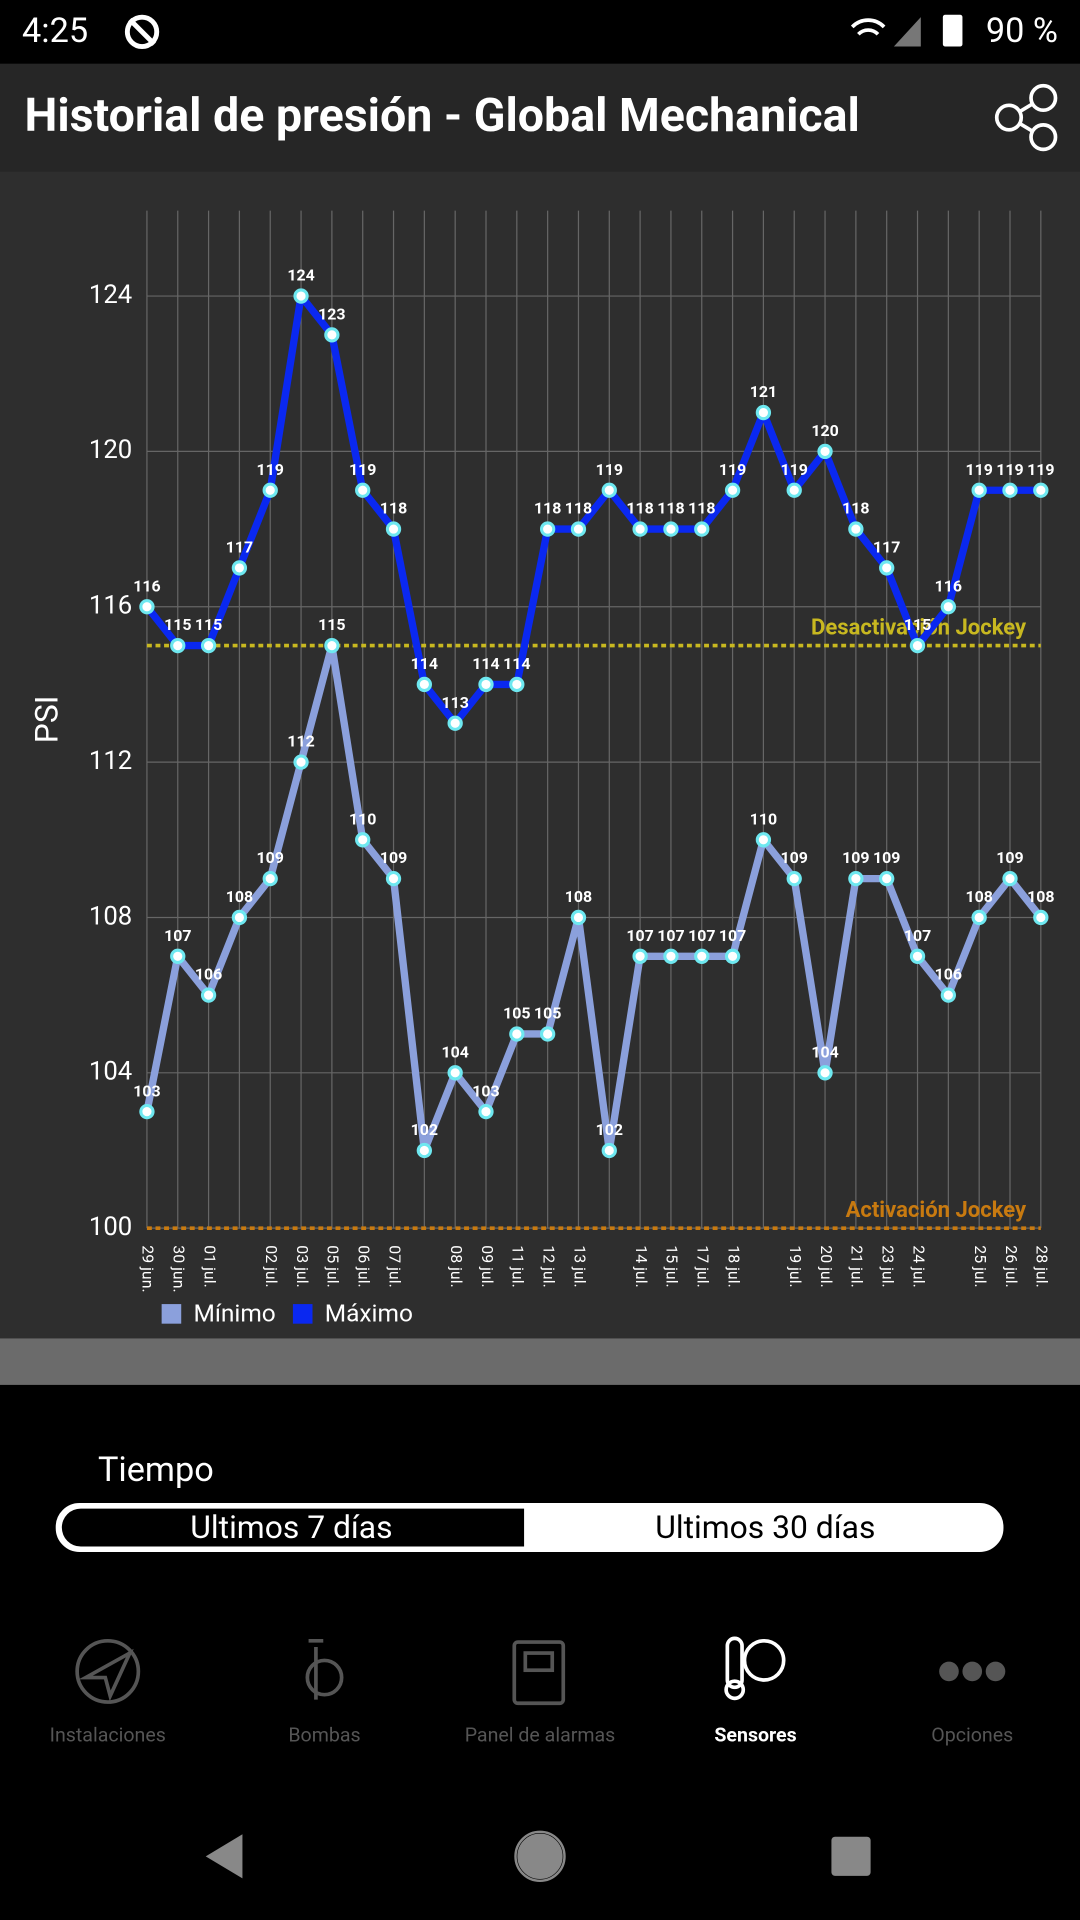 This screenshot has width=1080, height=1920. Describe the element at coordinates (108, 1734) in the screenshot. I see `nav-item: Instalaciones` at that location.